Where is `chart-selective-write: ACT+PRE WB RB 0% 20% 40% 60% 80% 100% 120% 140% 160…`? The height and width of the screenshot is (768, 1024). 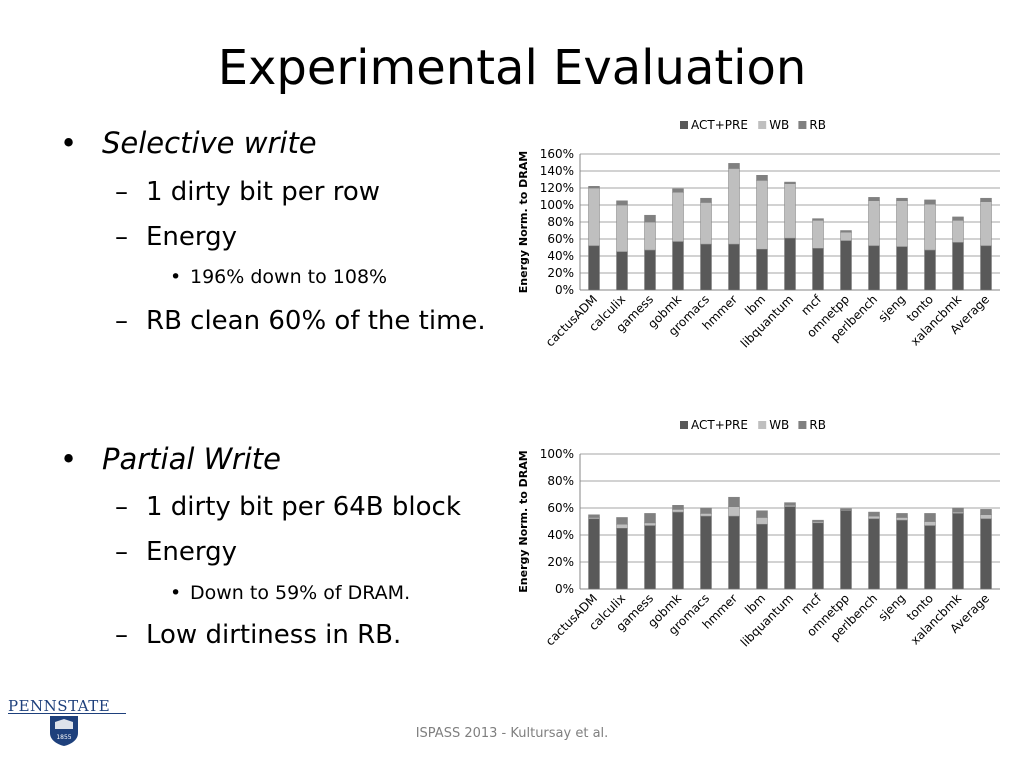
chart-selective-write: ACT+PRE WB RB 0% 20% 40% 60% 80% 100% 120% 140% 160… is located at coordinates (758, 234).